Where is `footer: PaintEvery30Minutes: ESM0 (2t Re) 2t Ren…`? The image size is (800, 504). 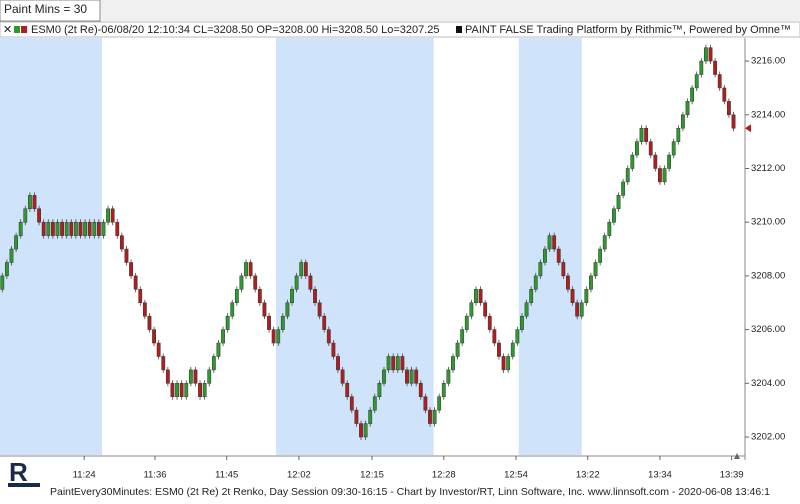 footer: PaintEvery30Minutes: ESM0 (2t Re) 2t Ren… is located at coordinates (410, 492).